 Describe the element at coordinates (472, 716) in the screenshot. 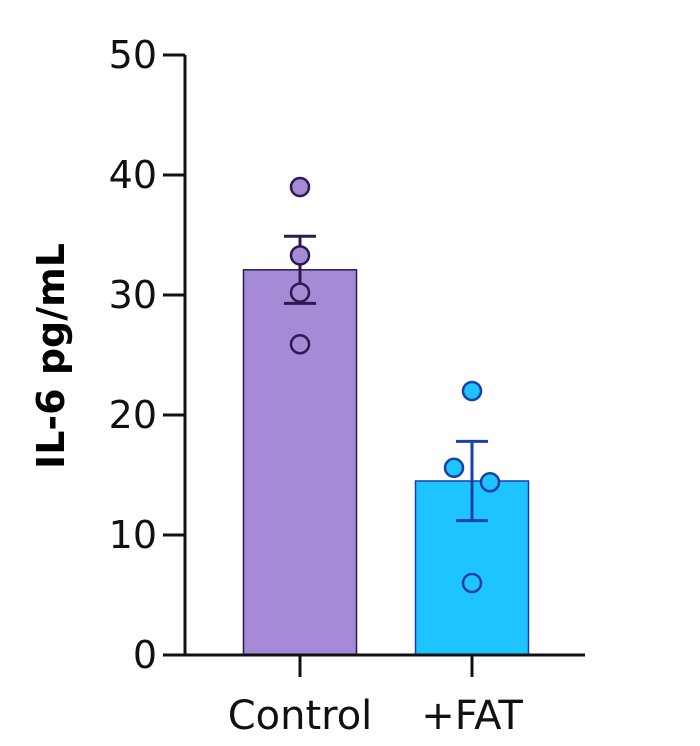

I see `x-category-label: +FAT` at that location.